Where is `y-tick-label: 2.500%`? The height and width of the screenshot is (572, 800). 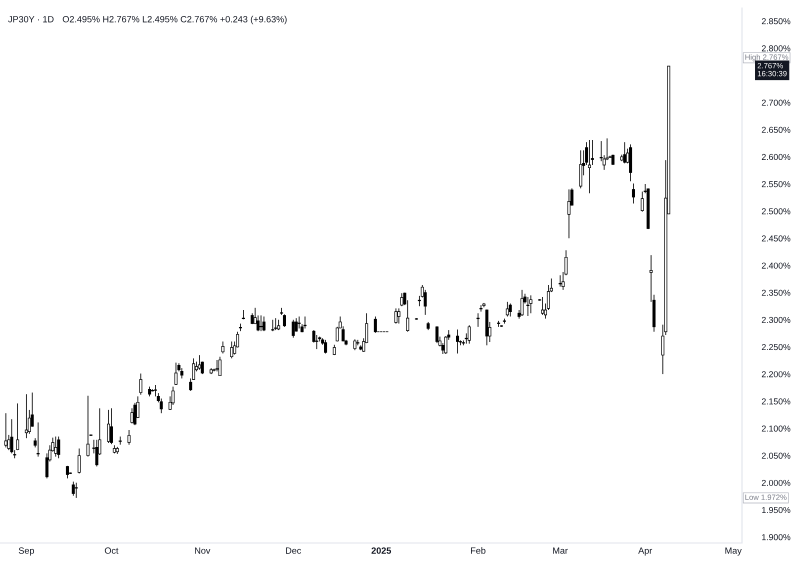
y-tick-label: 2.500% is located at coordinates (776, 211).